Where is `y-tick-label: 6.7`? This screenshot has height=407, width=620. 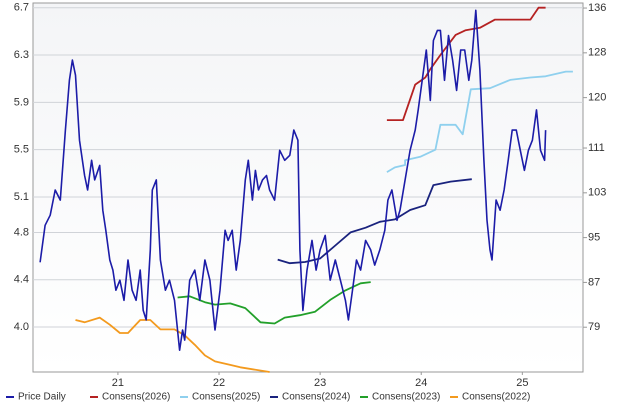 y-tick-label: 6.7 is located at coordinates (21, 8).